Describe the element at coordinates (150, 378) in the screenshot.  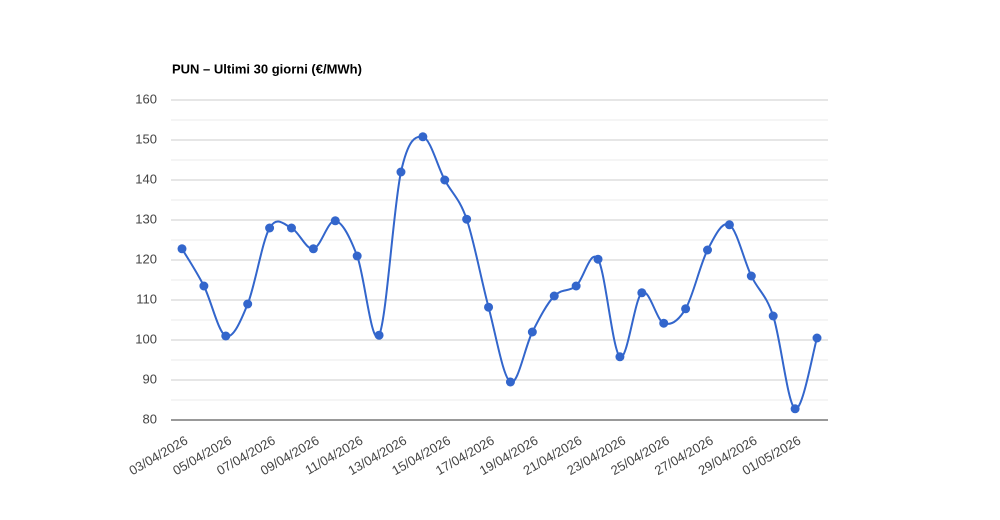
I see `y-tick-label: 90` at that location.